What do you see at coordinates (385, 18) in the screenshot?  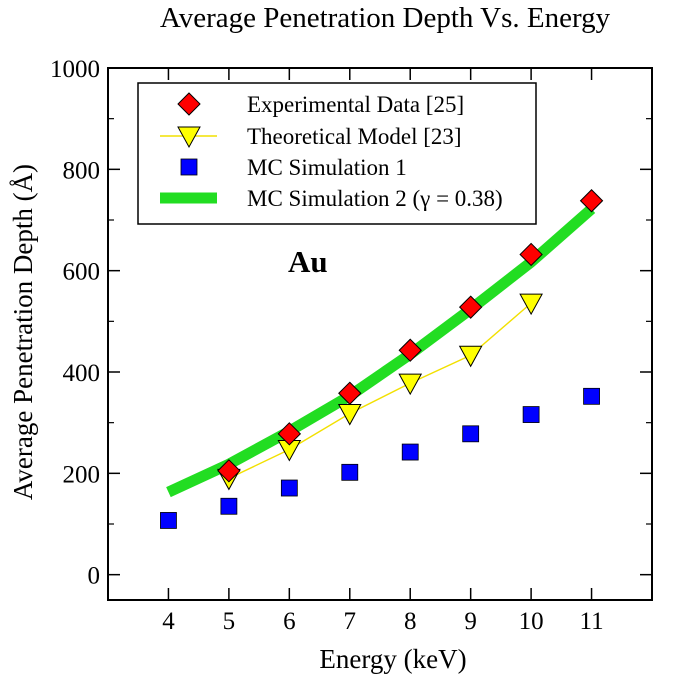 I see `chart-title: Average Penetration Depth Vs. Energy` at bounding box center [385, 18].